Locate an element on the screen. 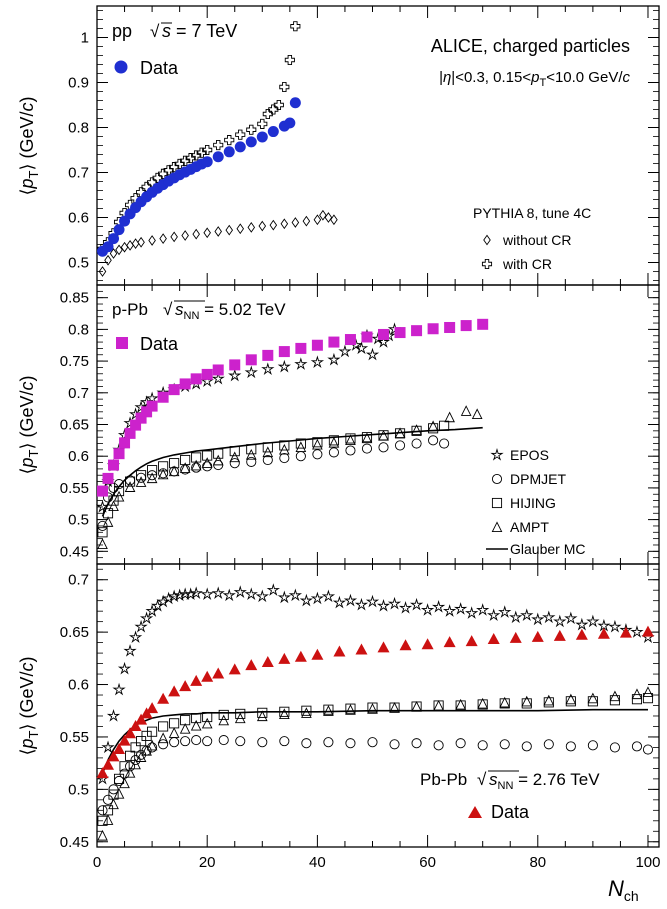 The height and width of the screenshot is (909, 667). x-axis-title: Nch is located at coordinates (623, 890).